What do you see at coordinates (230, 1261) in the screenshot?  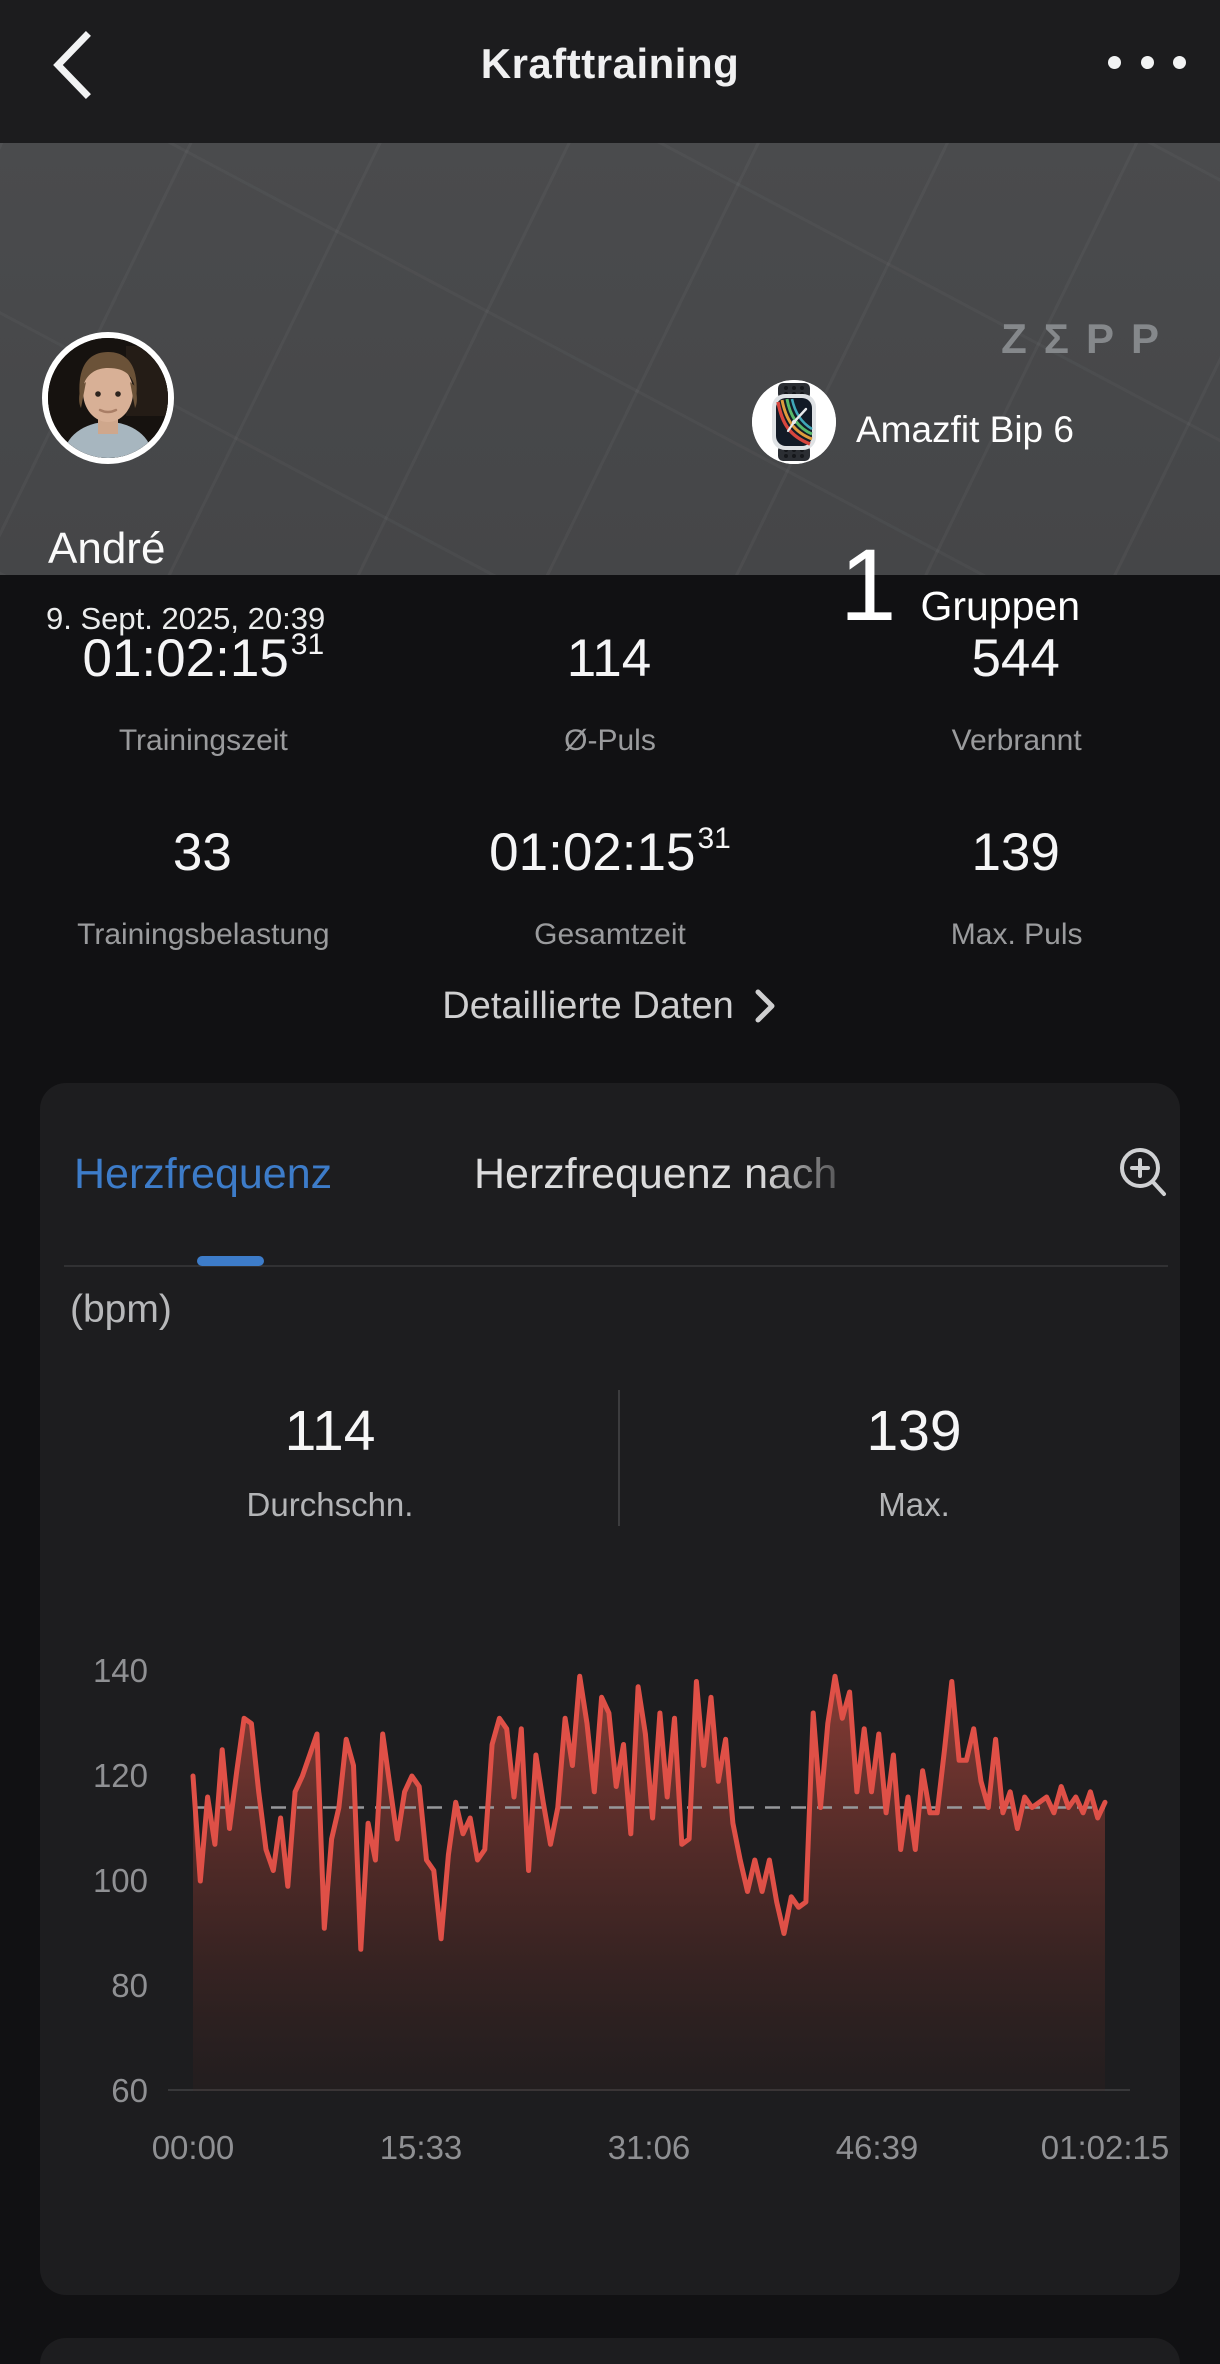 I see `active-tab-underline` at bounding box center [230, 1261].